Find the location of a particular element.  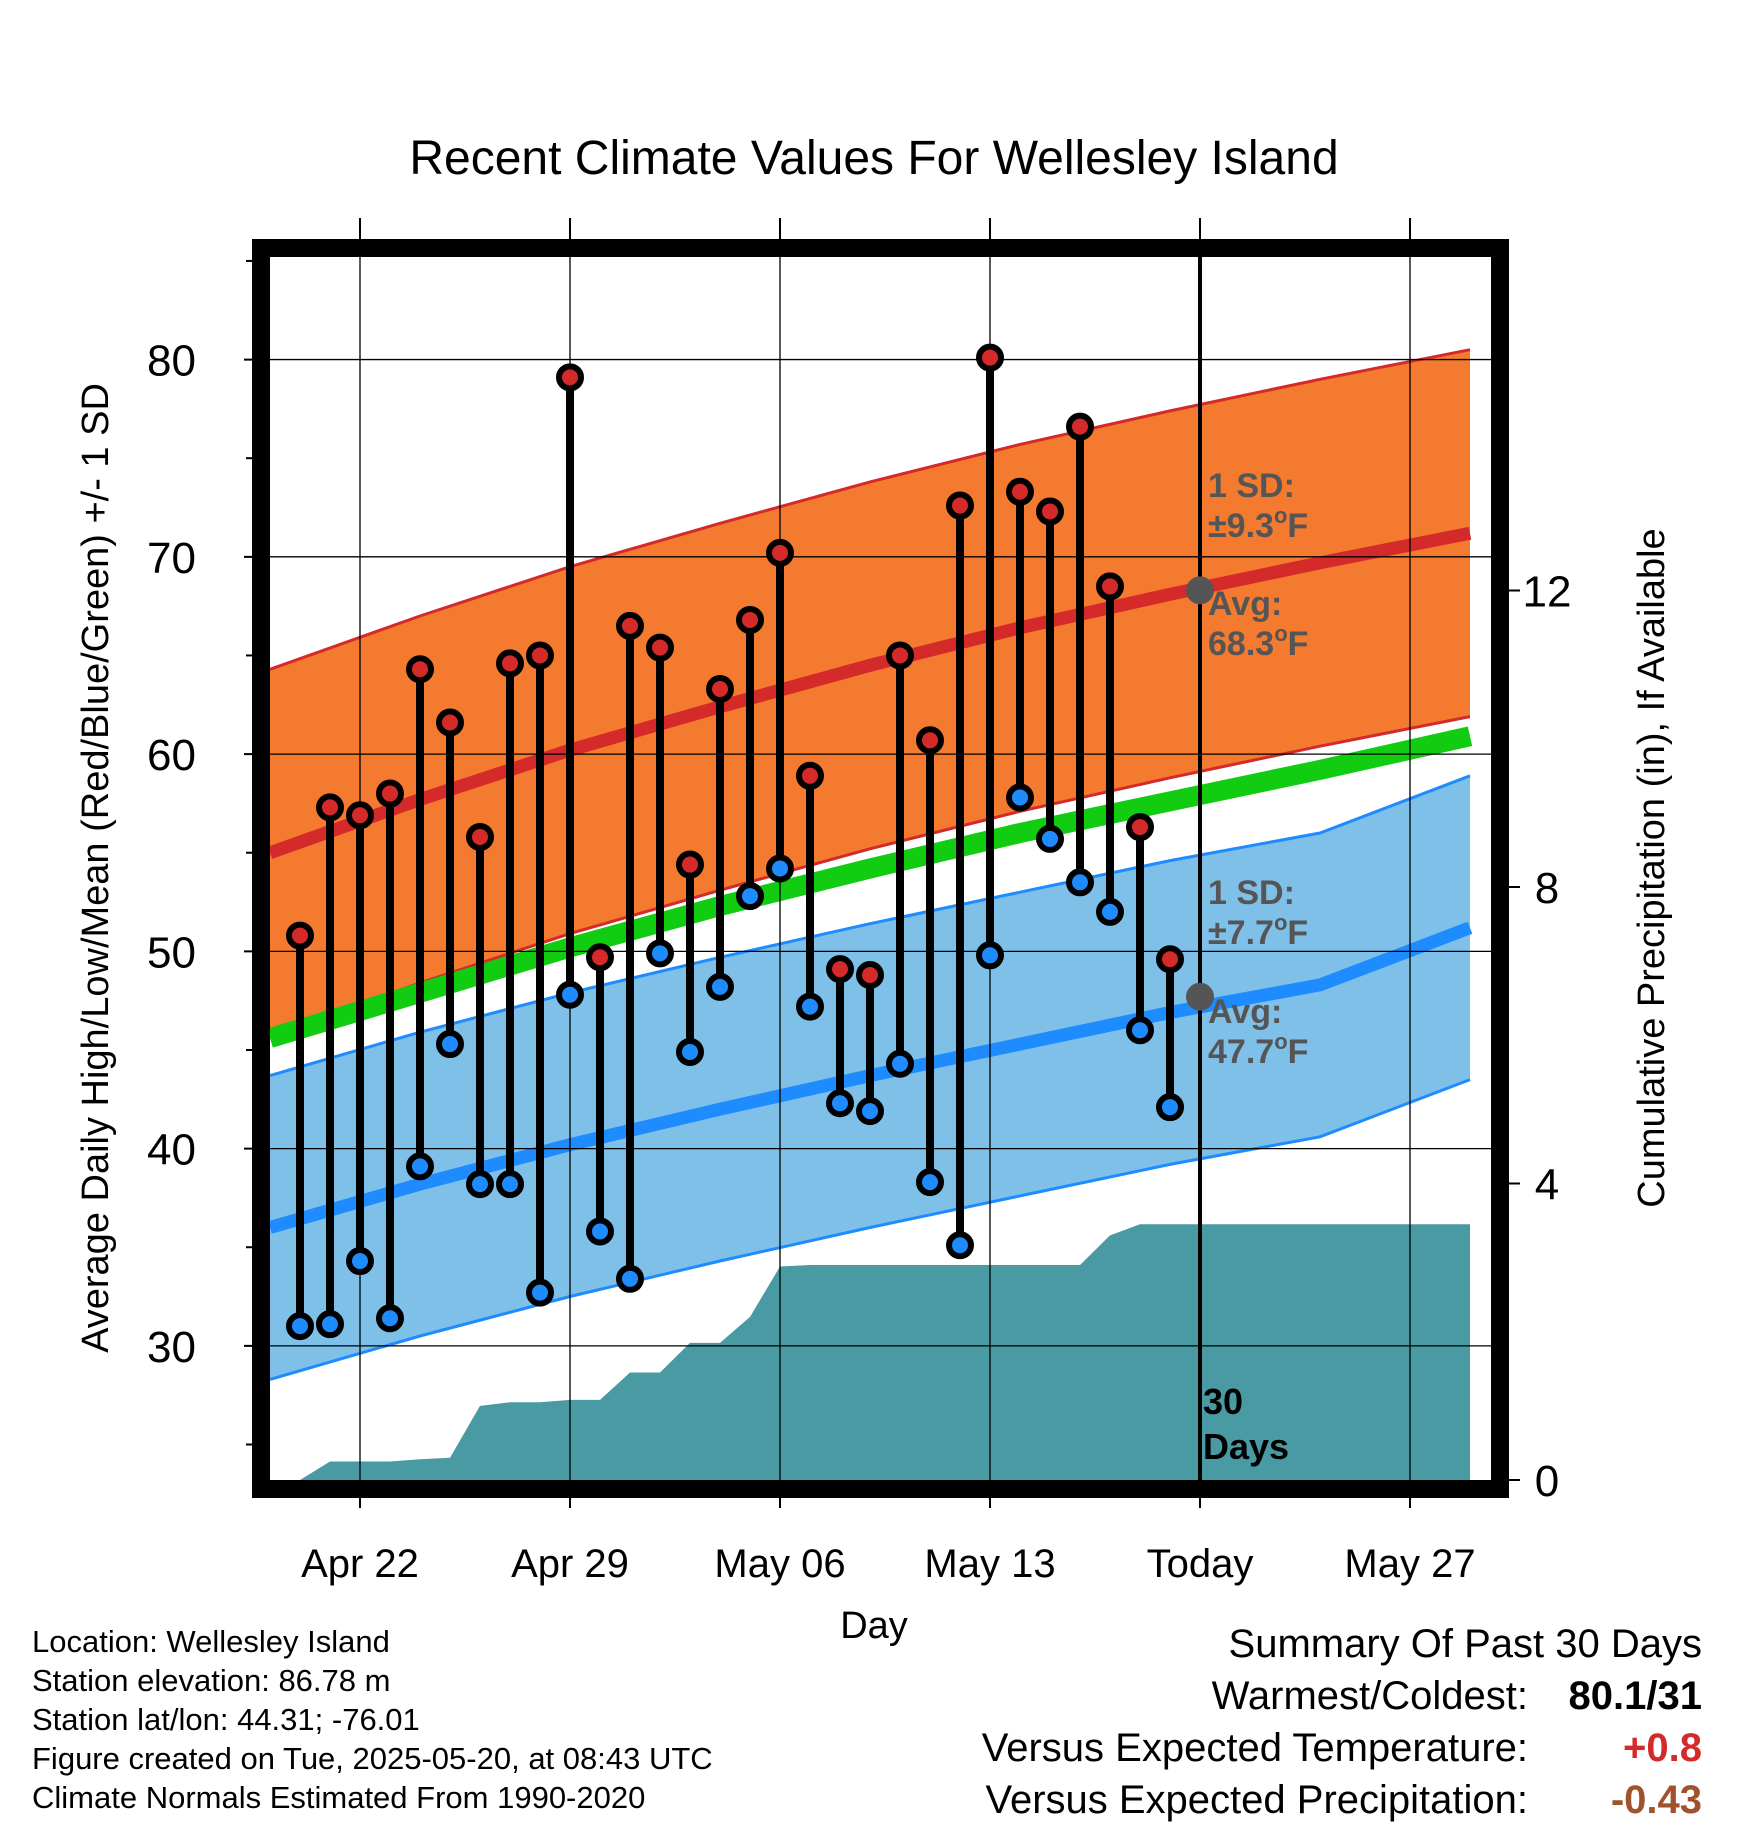

low-sd-lower-line is located at coordinates (870, 1229).